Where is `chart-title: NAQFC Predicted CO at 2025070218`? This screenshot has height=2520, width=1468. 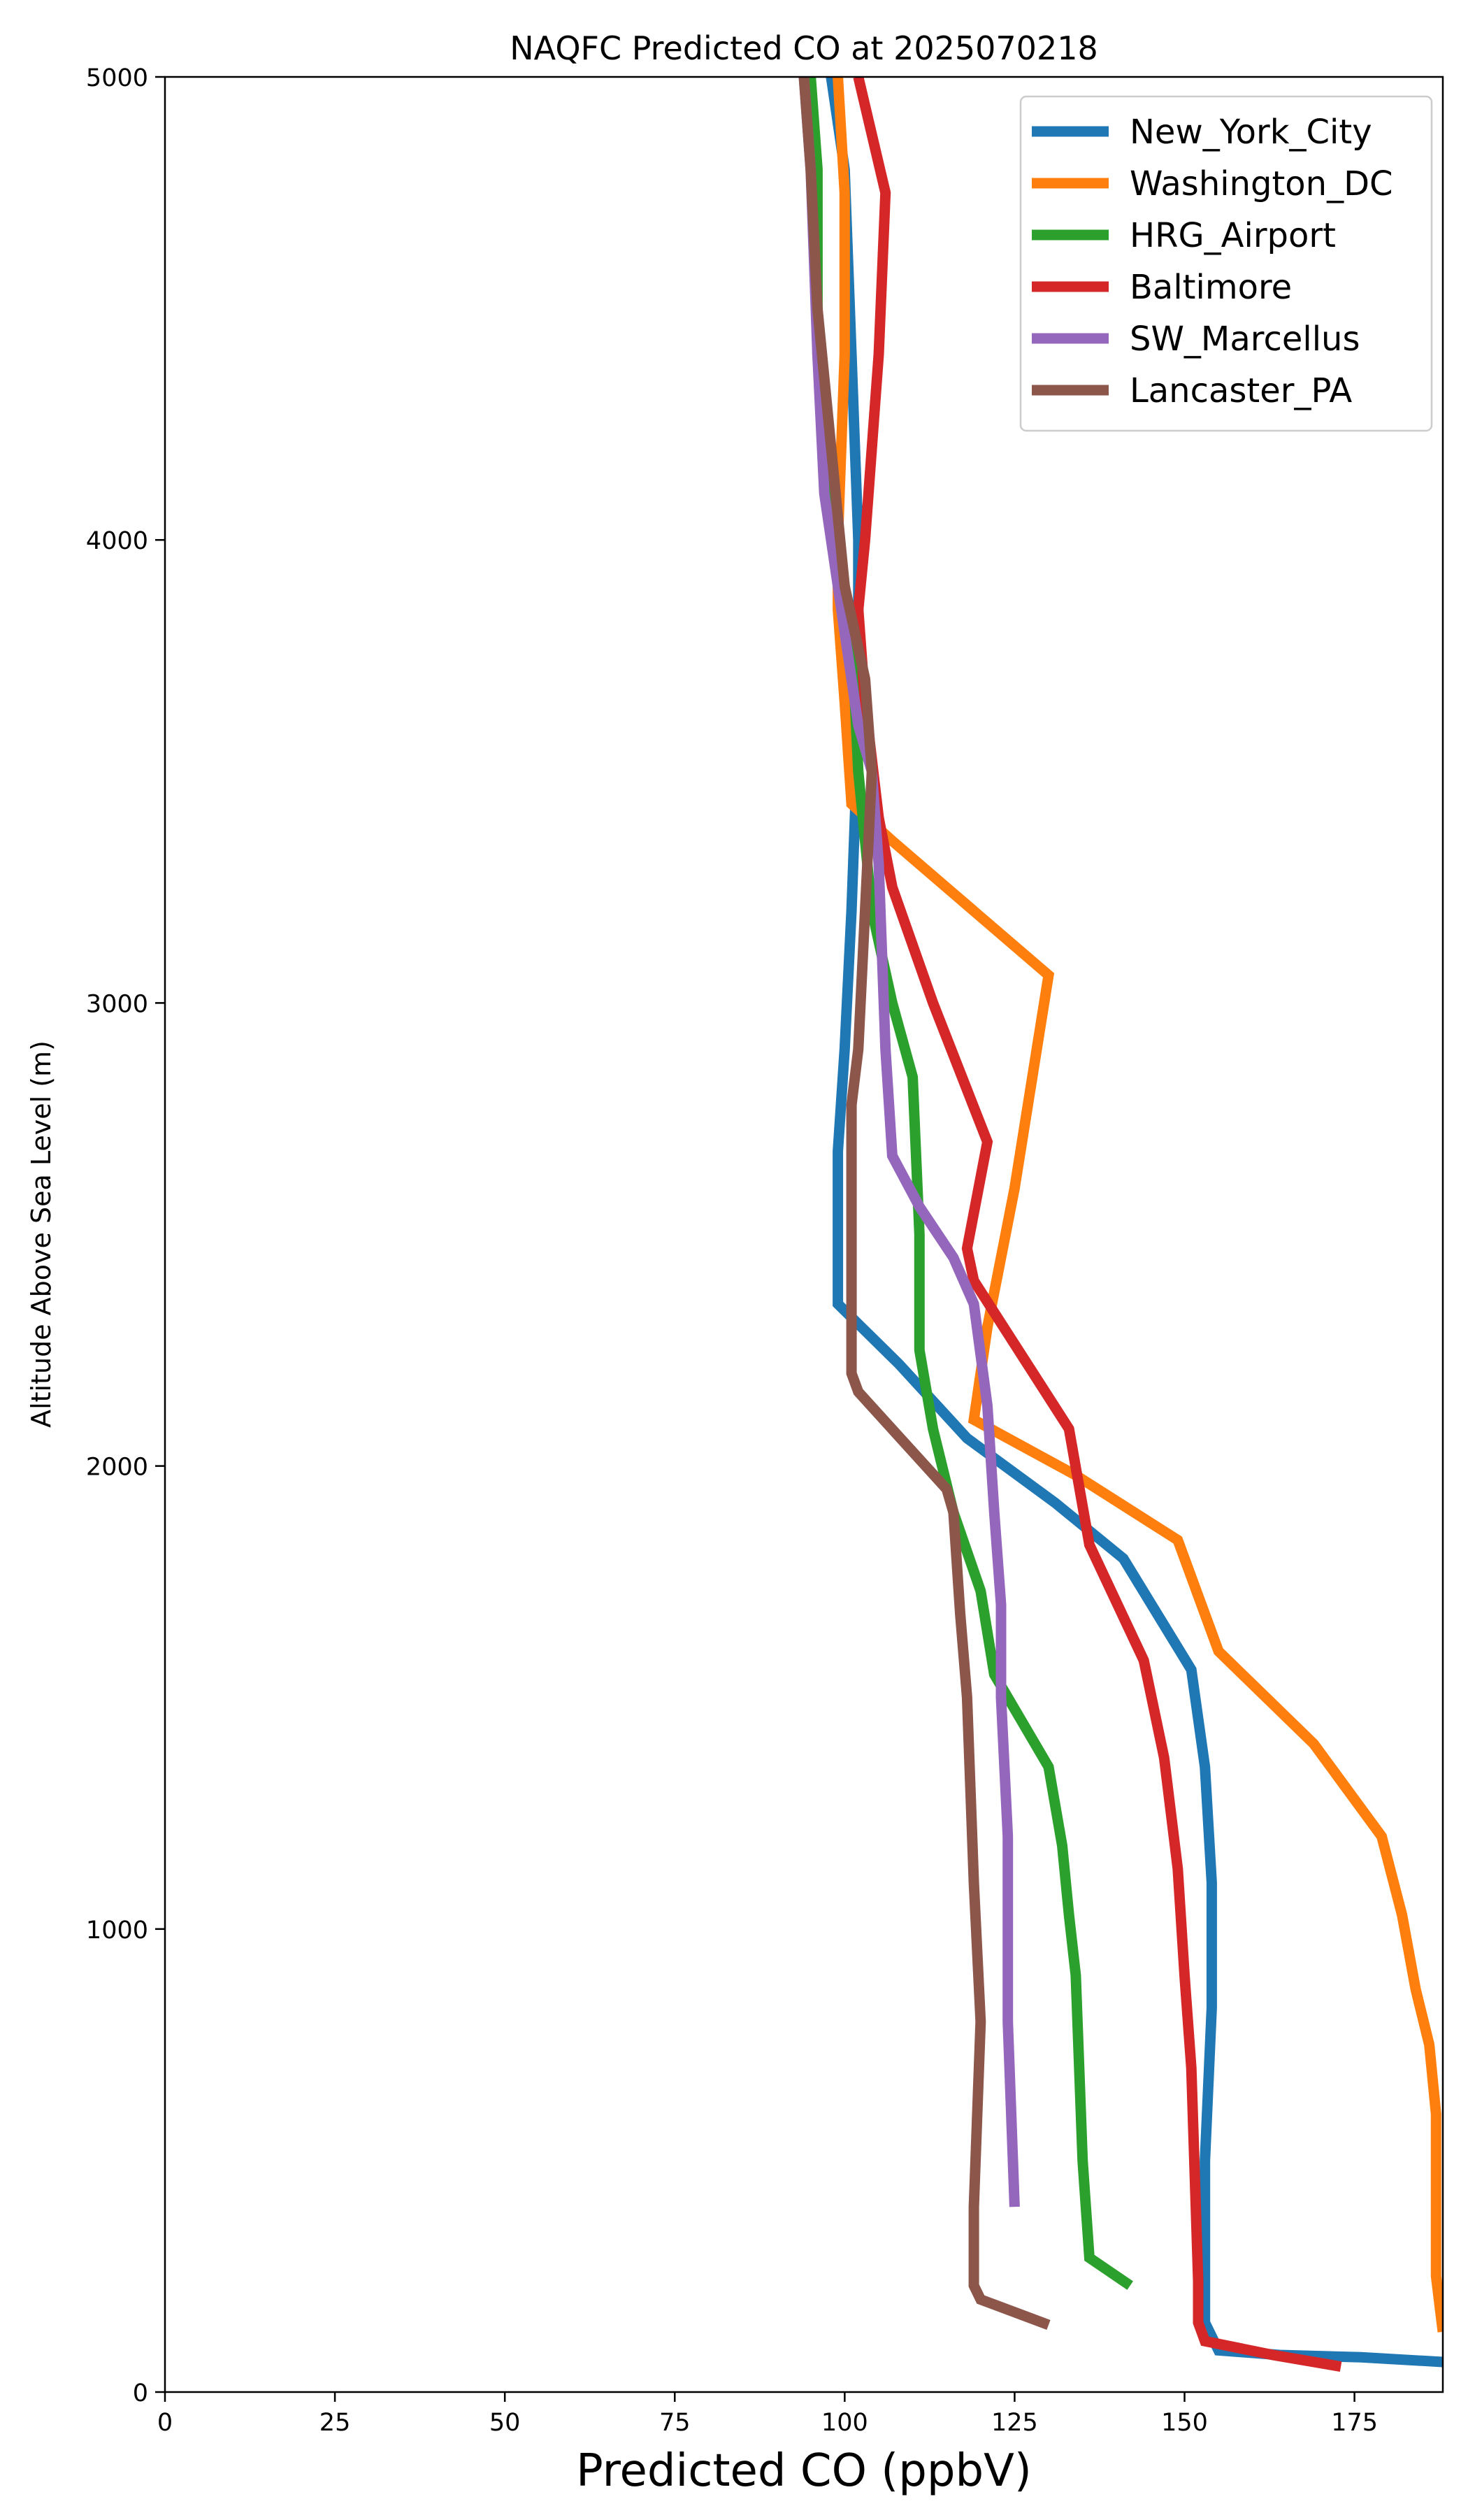
chart-title: NAQFC Predicted CO at 2025070218 is located at coordinates (804, 48).